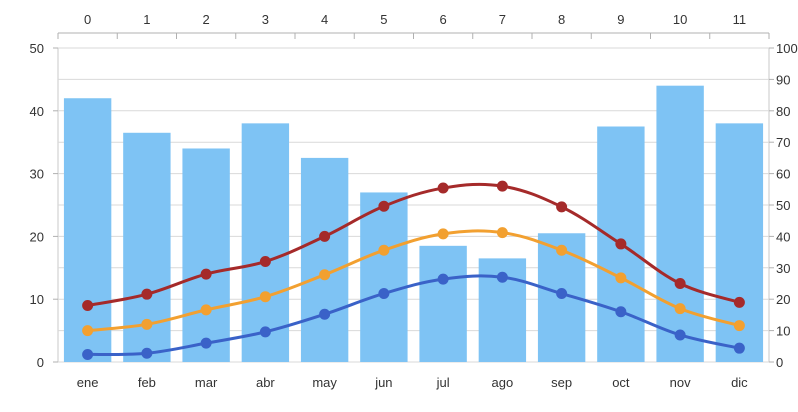 The image size is (798, 412). What do you see at coordinates (265, 19) in the screenshot?
I see `top-axis-tick-label: 3` at bounding box center [265, 19].